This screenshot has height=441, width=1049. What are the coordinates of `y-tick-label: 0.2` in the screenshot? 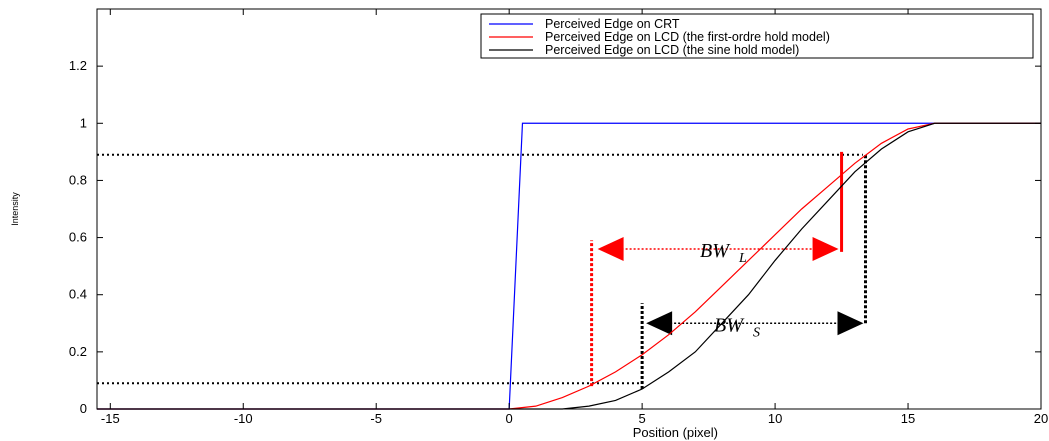 It's located at (78, 351).